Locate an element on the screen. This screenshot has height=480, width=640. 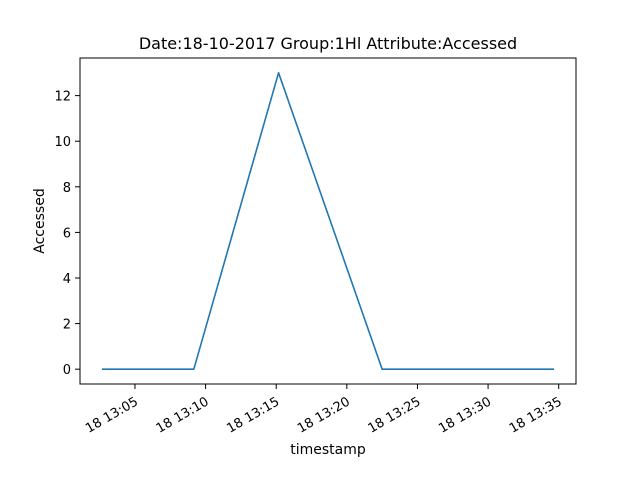
y-axis: 0 2 4 6 8 10 12 is located at coordinates (67, 234).